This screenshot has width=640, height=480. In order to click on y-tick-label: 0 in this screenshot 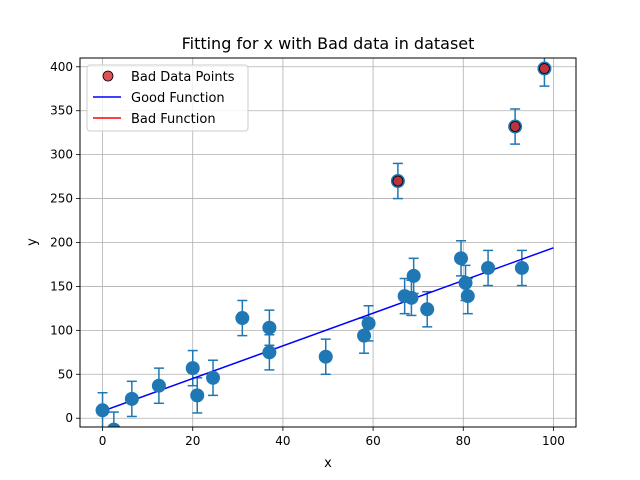, I will do `click(69, 418)`.